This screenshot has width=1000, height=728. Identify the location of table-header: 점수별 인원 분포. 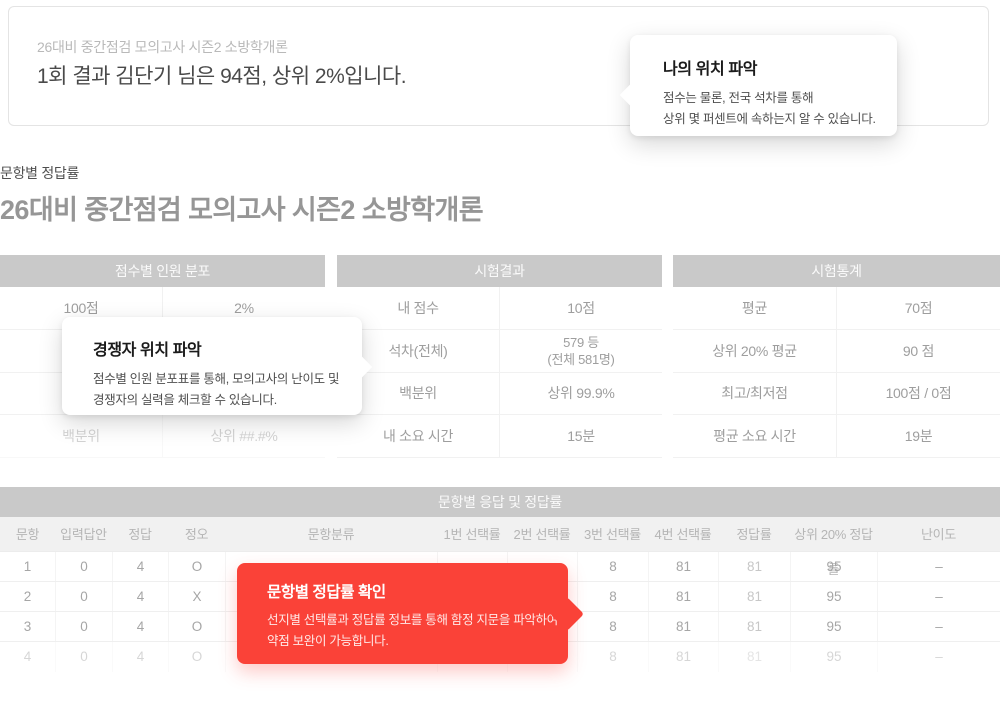
(162, 271).